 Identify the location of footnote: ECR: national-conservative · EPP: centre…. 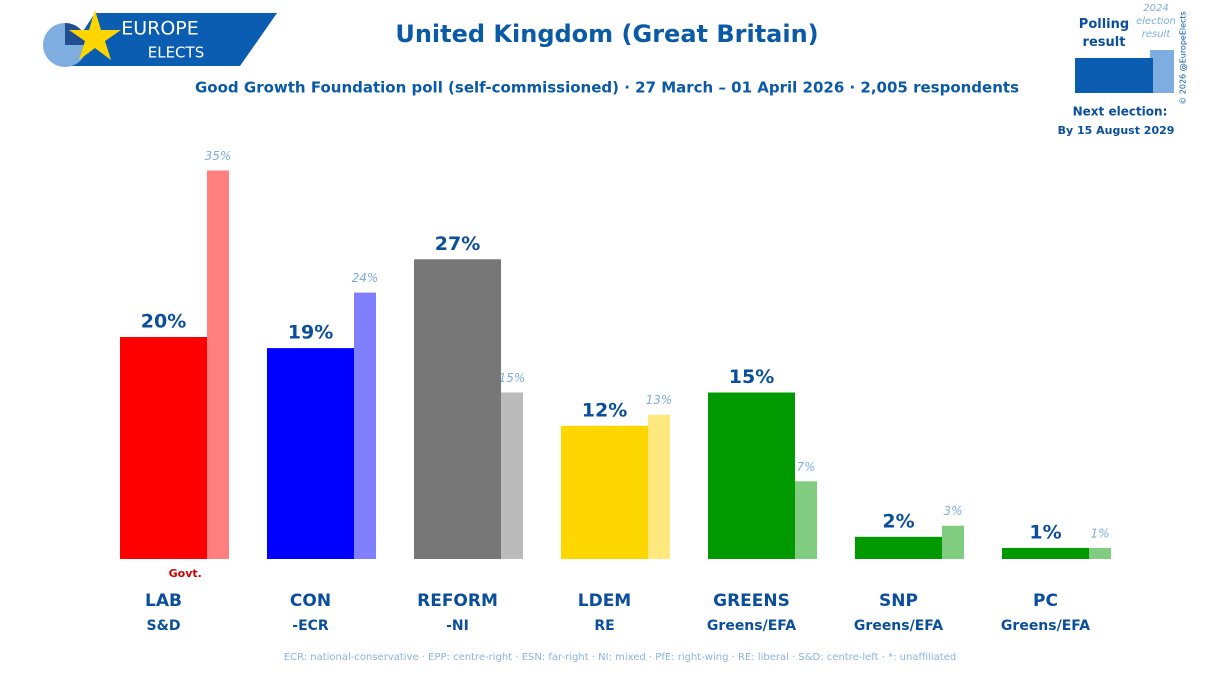
(620, 657).